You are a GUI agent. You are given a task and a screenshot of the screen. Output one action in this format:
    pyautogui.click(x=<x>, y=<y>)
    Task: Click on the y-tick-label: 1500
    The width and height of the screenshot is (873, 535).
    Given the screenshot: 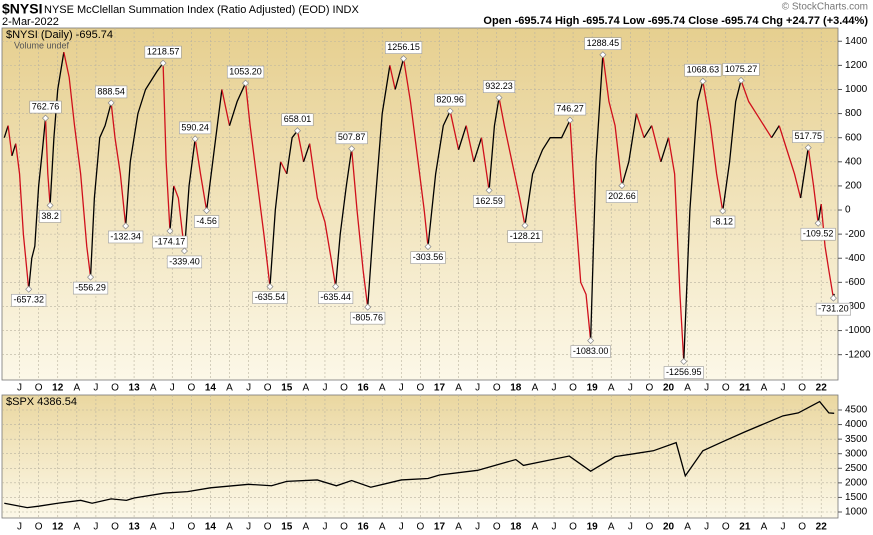 What is the action you would take?
    pyautogui.click(x=856, y=497)
    